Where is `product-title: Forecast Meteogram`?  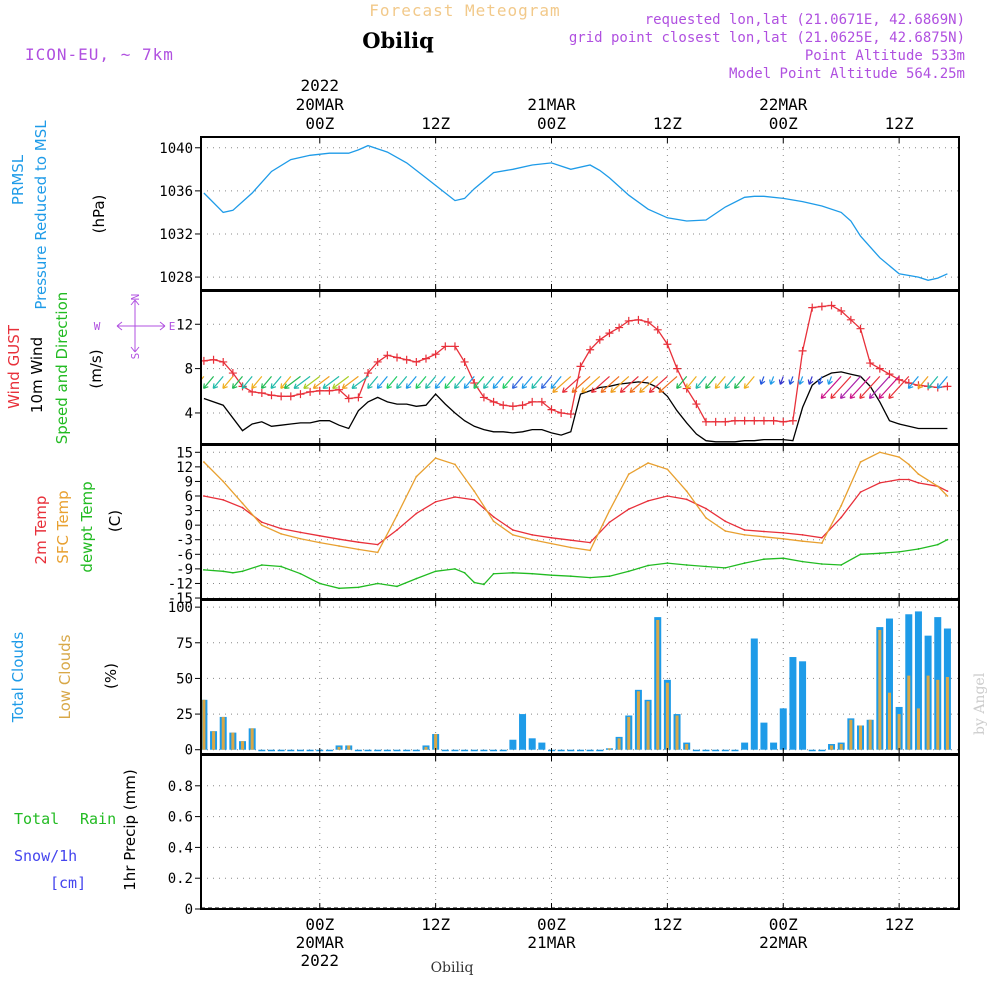
product-title: Forecast Meteogram is located at coordinates (464, 10).